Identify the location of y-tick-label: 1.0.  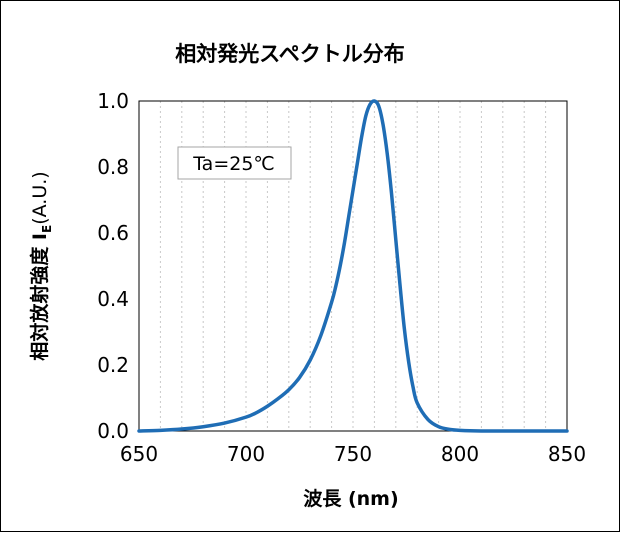
(113, 101).